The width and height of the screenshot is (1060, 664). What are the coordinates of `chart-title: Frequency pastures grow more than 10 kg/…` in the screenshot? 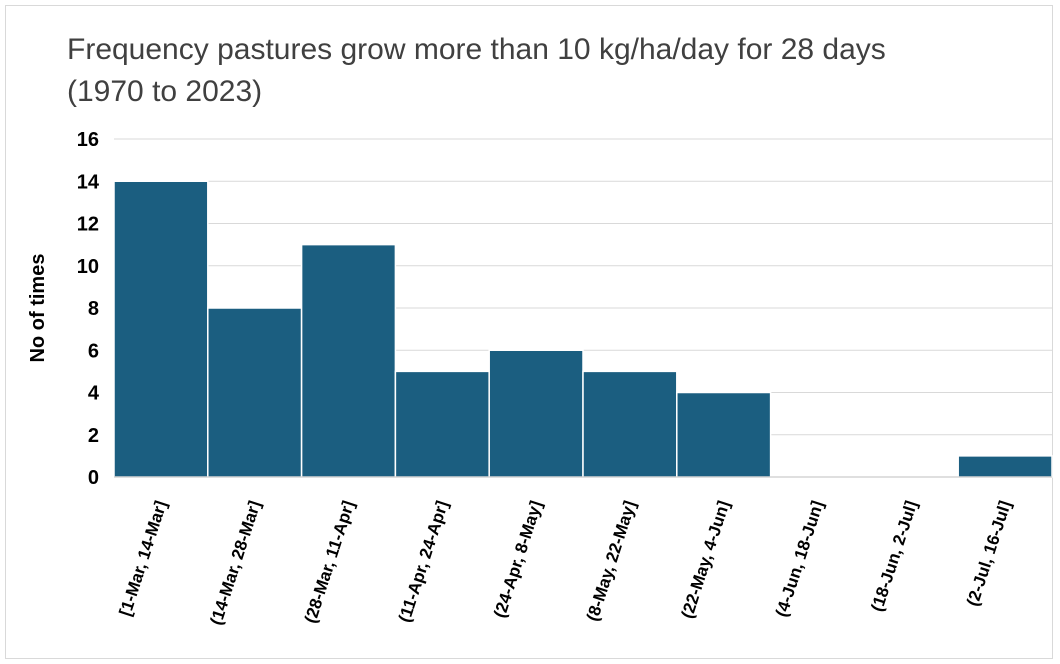 It's located at (476, 70).